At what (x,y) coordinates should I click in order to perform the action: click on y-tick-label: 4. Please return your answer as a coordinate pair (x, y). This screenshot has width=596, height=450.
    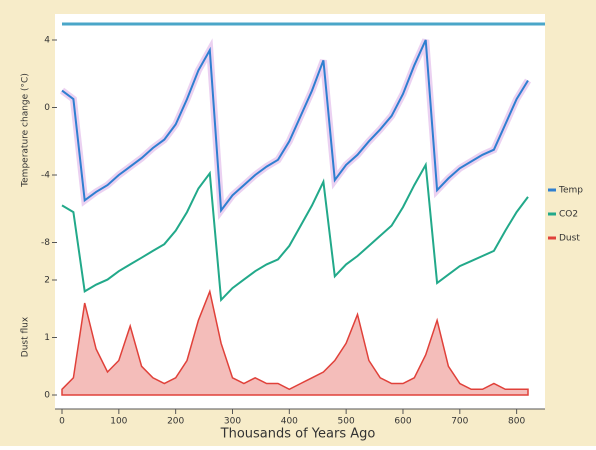
    Looking at the image, I should click on (47, 41).